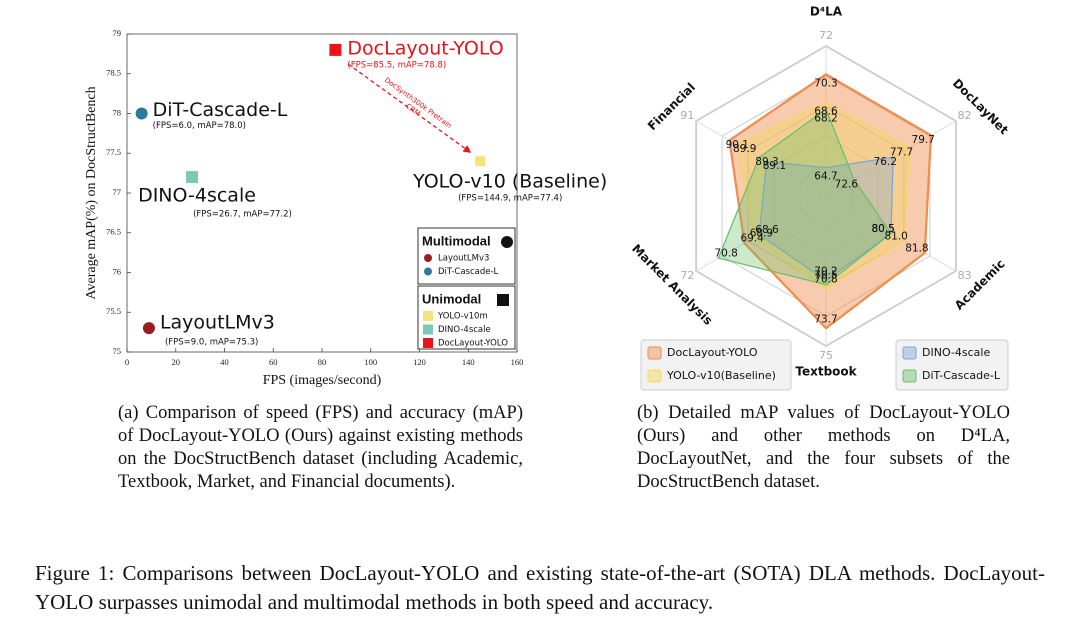 Image resolution: width=1080 pixels, height=637 pixels. What do you see at coordinates (418, 103) in the screenshot?
I see `annotation-text: DocSynth300k Pretrain` at bounding box center [418, 103].